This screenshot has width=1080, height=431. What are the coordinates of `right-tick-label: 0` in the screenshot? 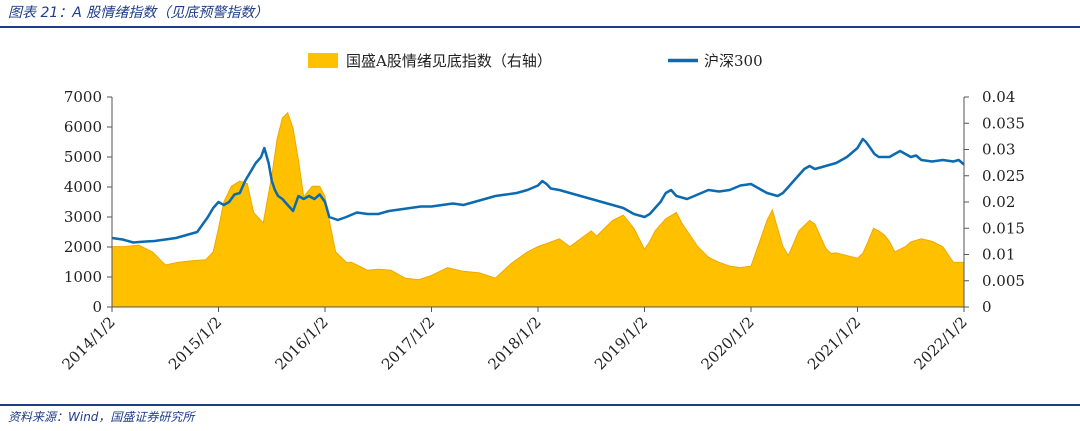 It's located at (987, 307).